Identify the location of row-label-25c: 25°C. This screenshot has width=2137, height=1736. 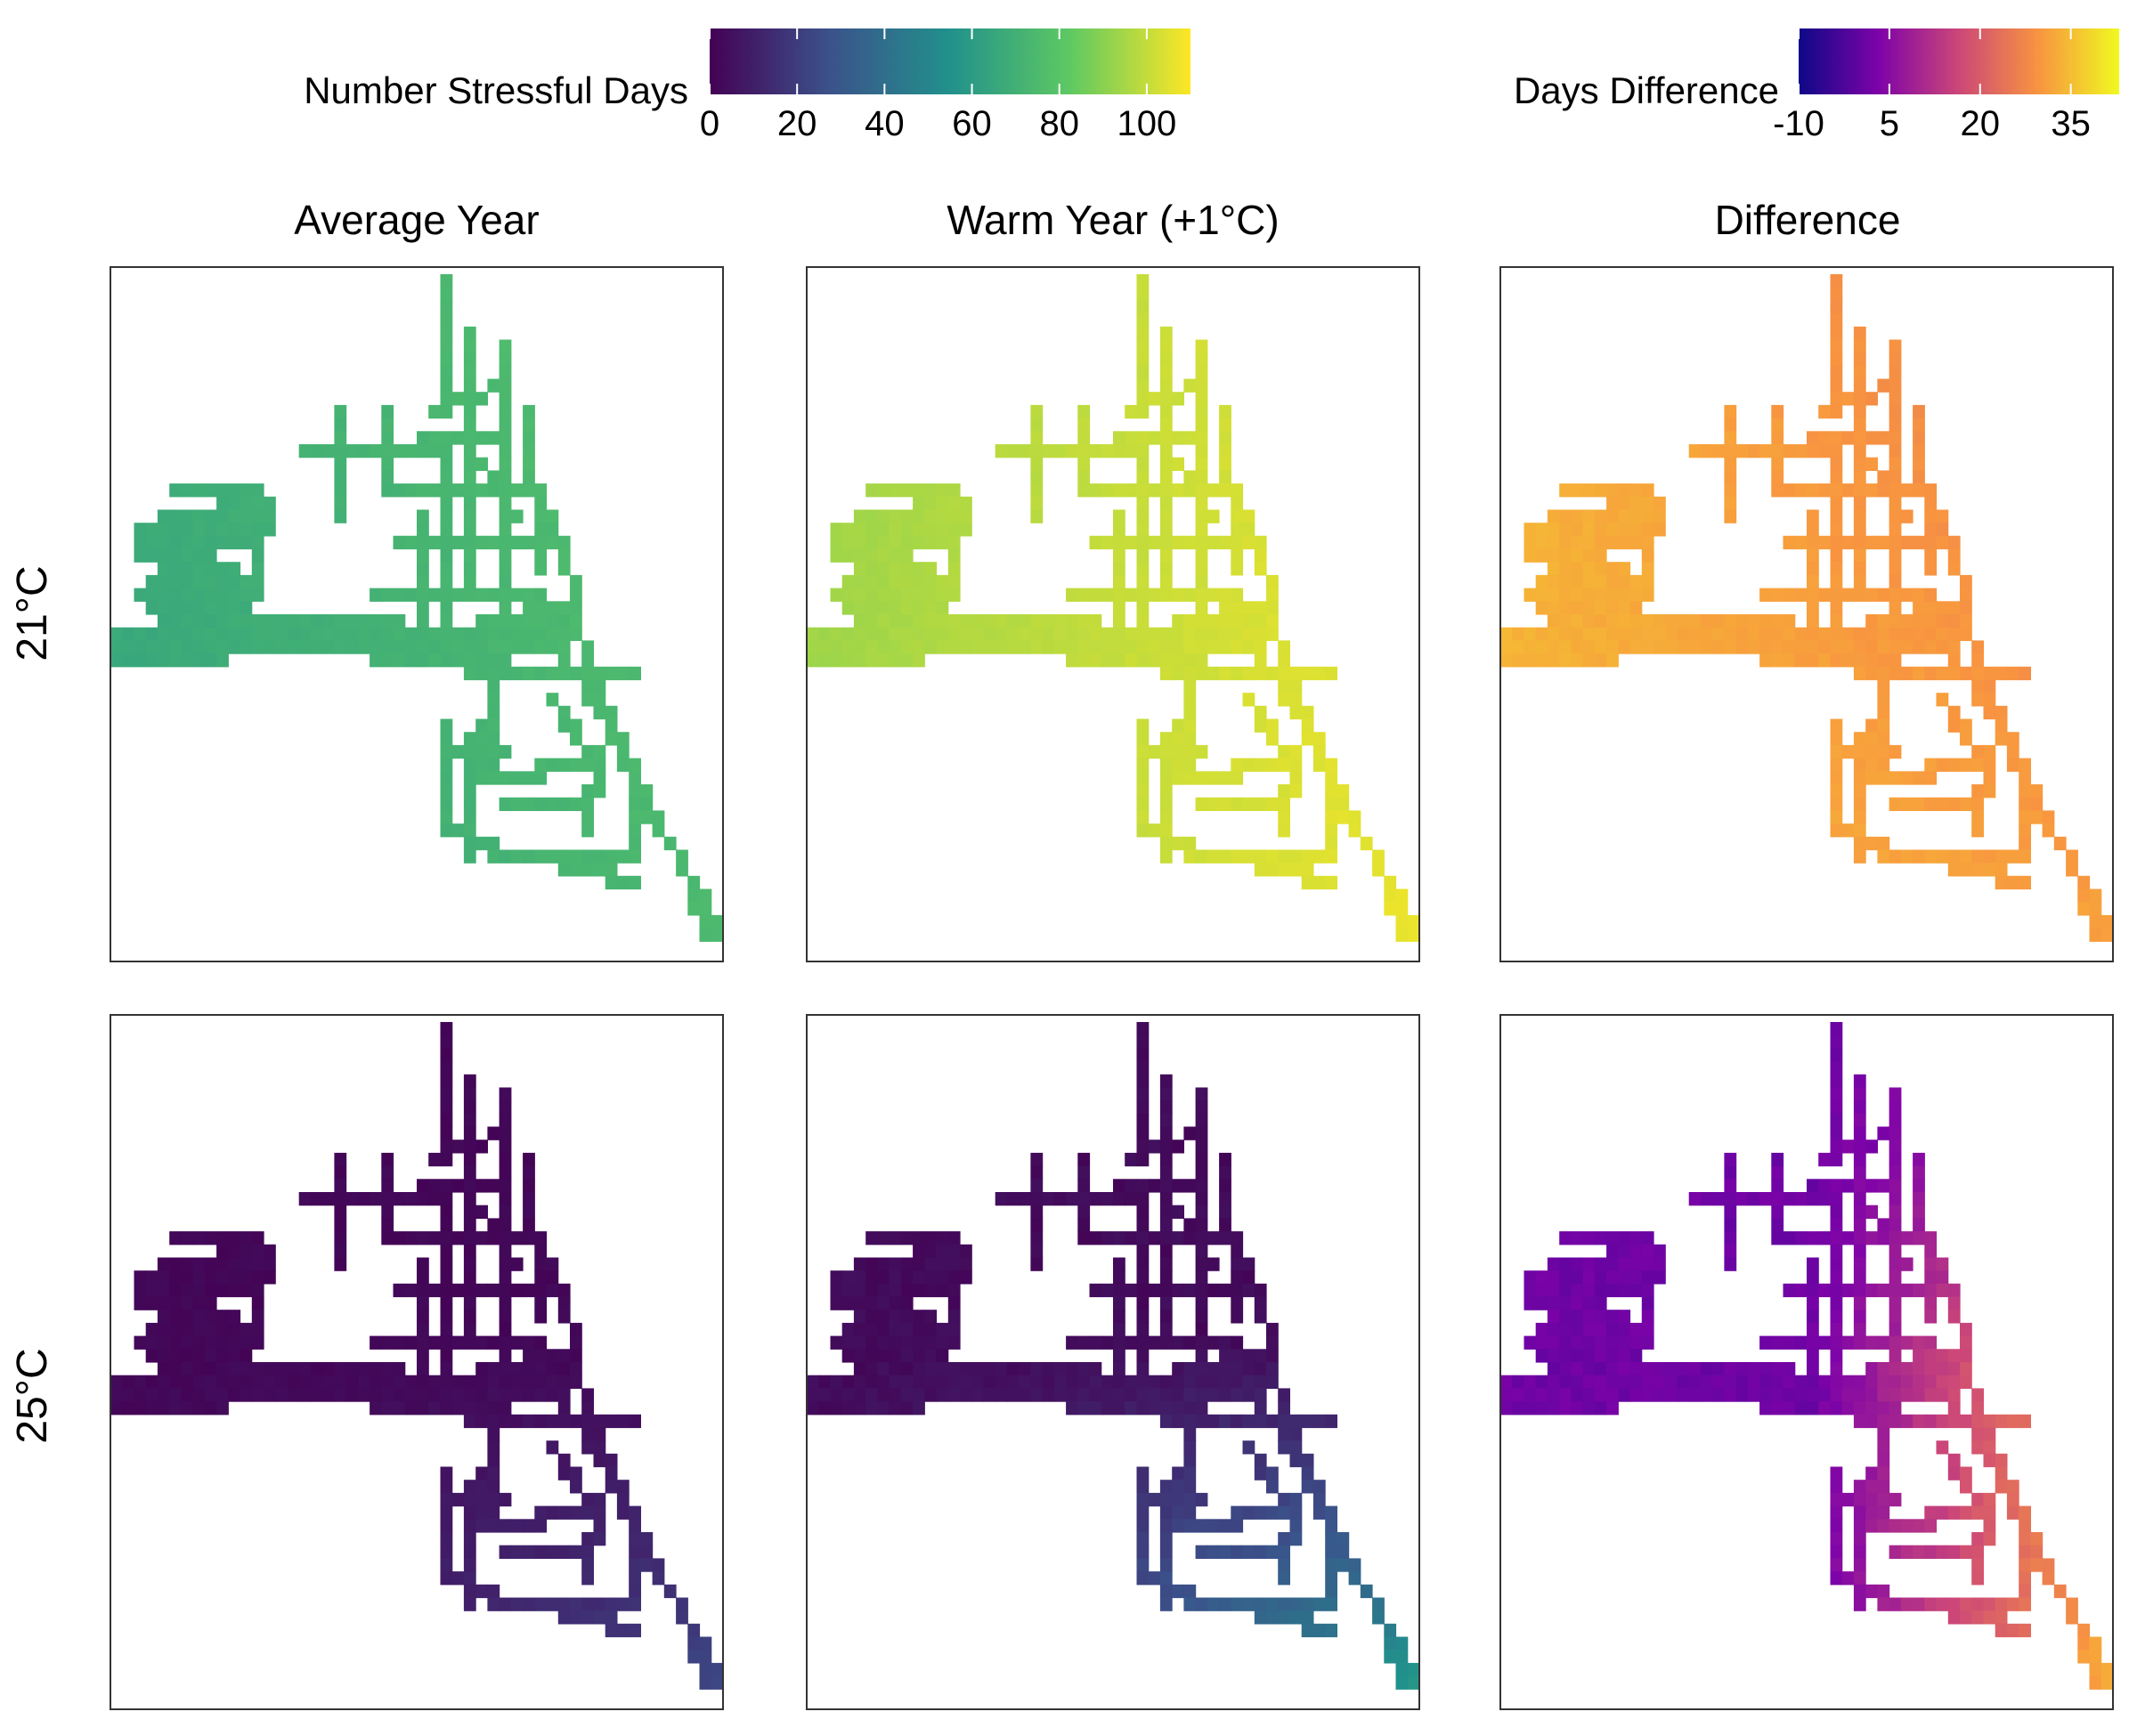
(32, 1395).